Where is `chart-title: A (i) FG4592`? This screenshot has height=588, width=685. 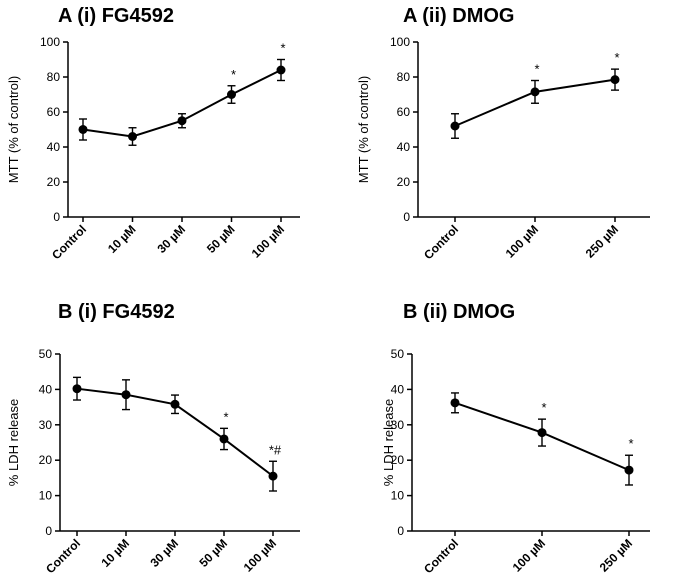
chart-title: A (i) FG4592 is located at coordinates (116, 16).